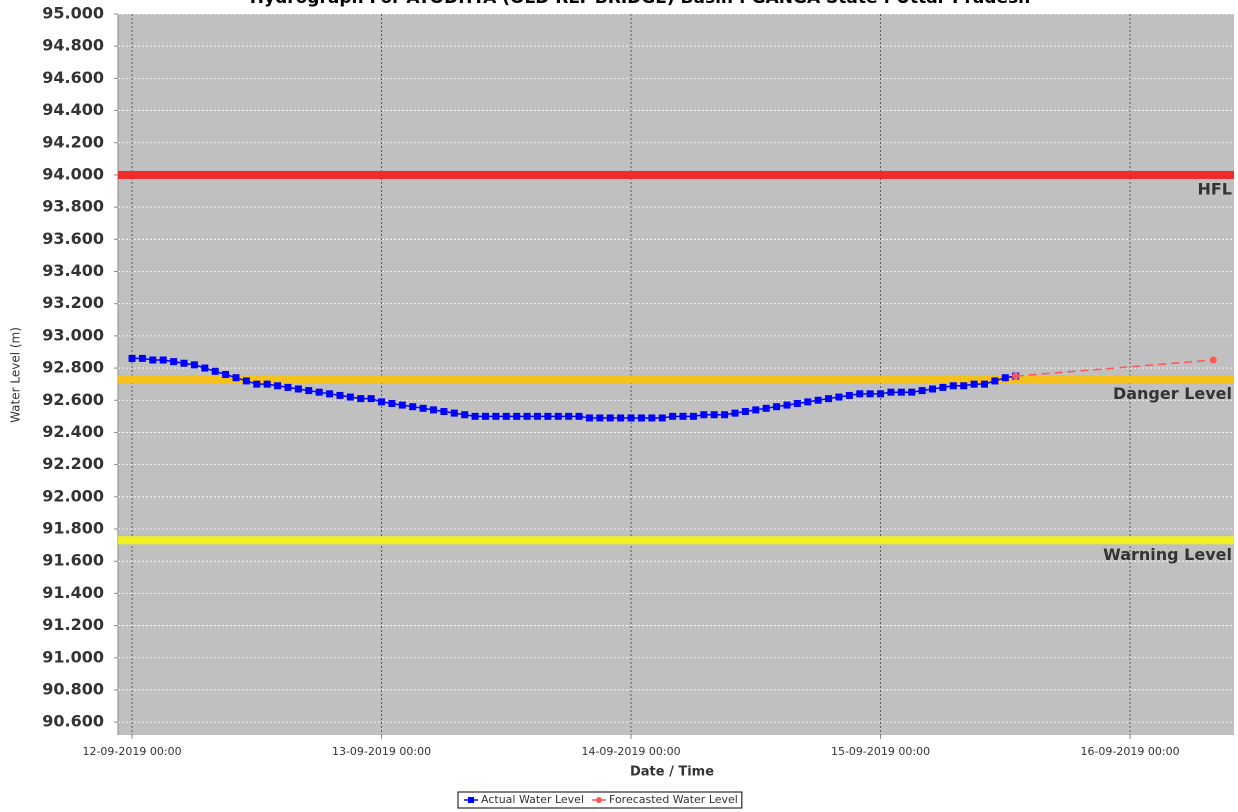 This screenshot has height=812, width=1238. I want to click on y-tick-label: 93.200, so click(73, 302).